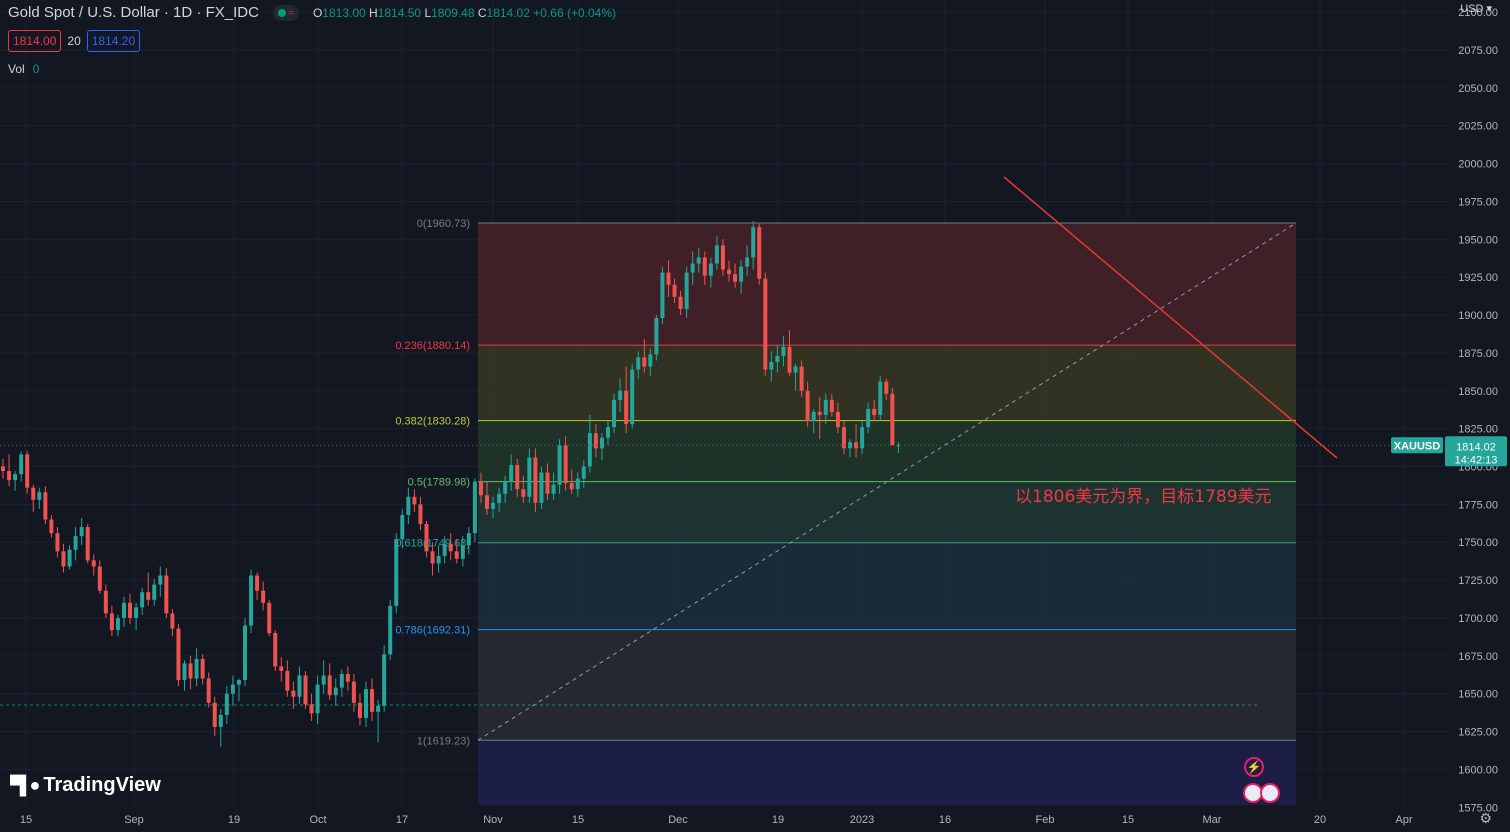  I want to click on price-tick-label: 1900.00, so click(1478, 316).